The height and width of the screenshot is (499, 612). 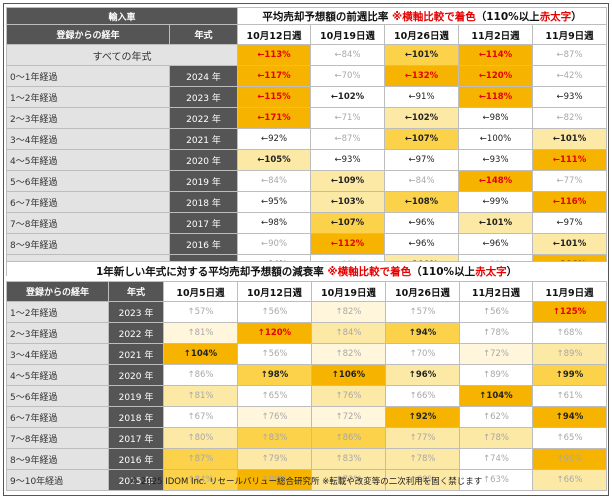 What do you see at coordinates (569, 459) in the screenshot?
I see `value-cell: ↑90%` at bounding box center [569, 459].